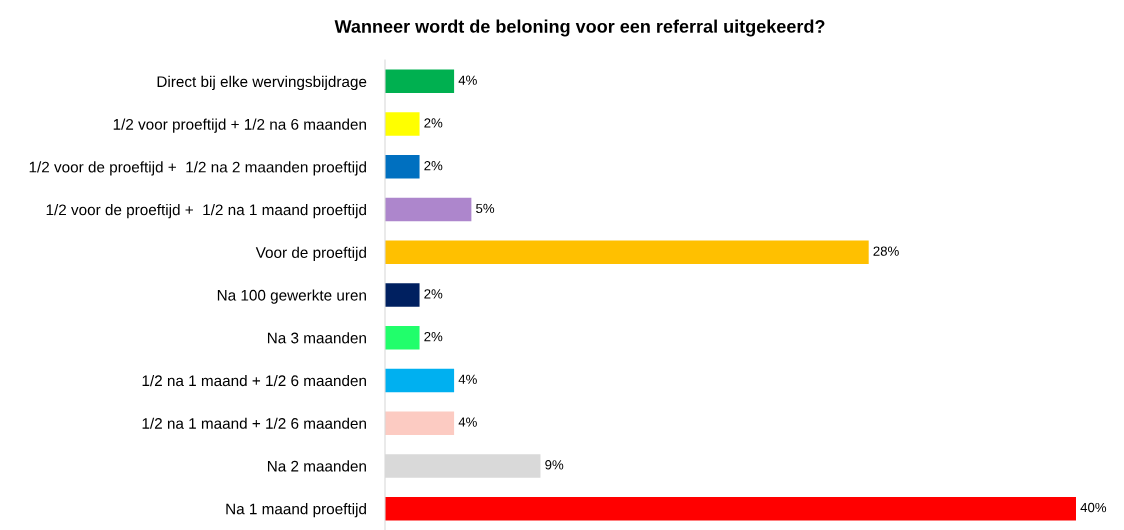  I want to click on y-tick-label: 1/2 voor de proeftijd + 1/2 na 1 maand proeftijd, so click(206, 211).